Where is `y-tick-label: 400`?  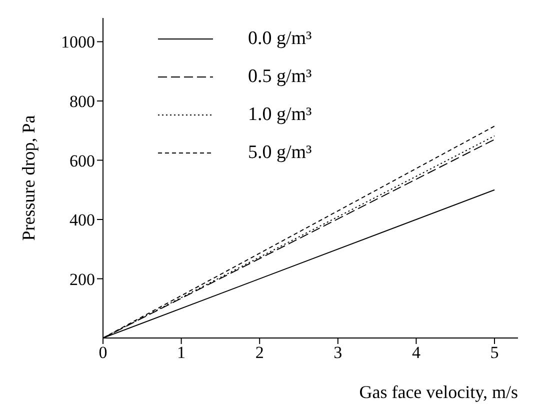 y-tick-label: 400 is located at coordinates (82, 220).